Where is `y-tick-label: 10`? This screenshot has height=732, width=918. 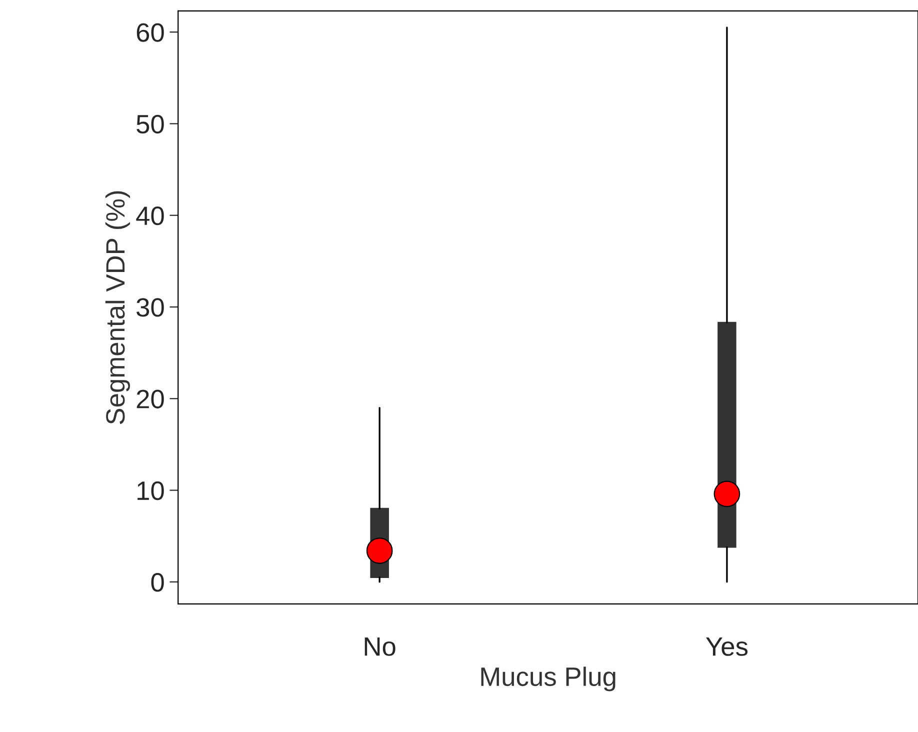 y-tick-label: 10 is located at coordinates (151, 490).